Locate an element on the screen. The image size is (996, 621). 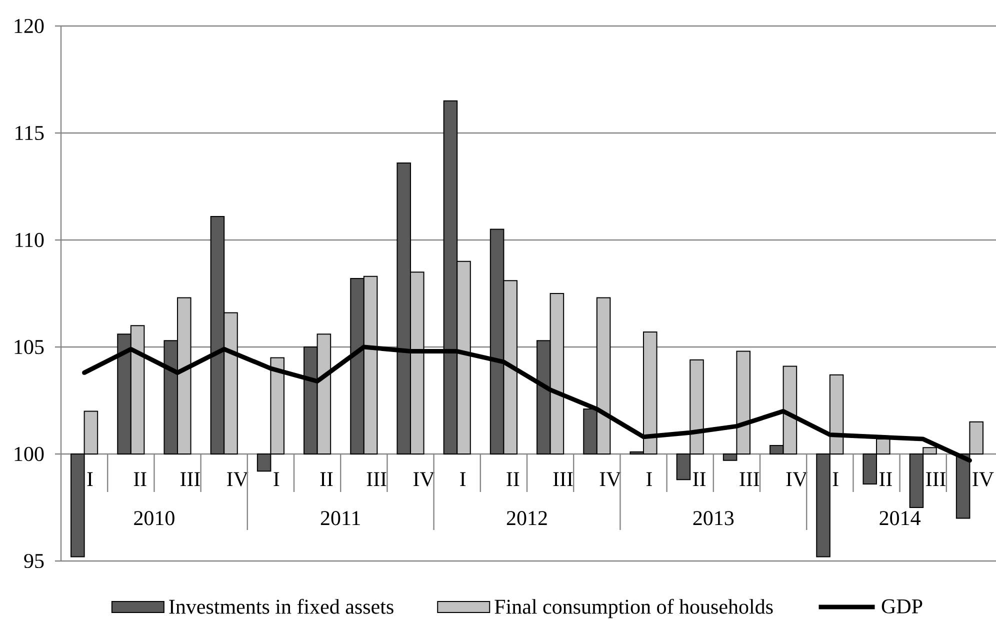
y-tick-label: 100 is located at coordinates (29, 454).